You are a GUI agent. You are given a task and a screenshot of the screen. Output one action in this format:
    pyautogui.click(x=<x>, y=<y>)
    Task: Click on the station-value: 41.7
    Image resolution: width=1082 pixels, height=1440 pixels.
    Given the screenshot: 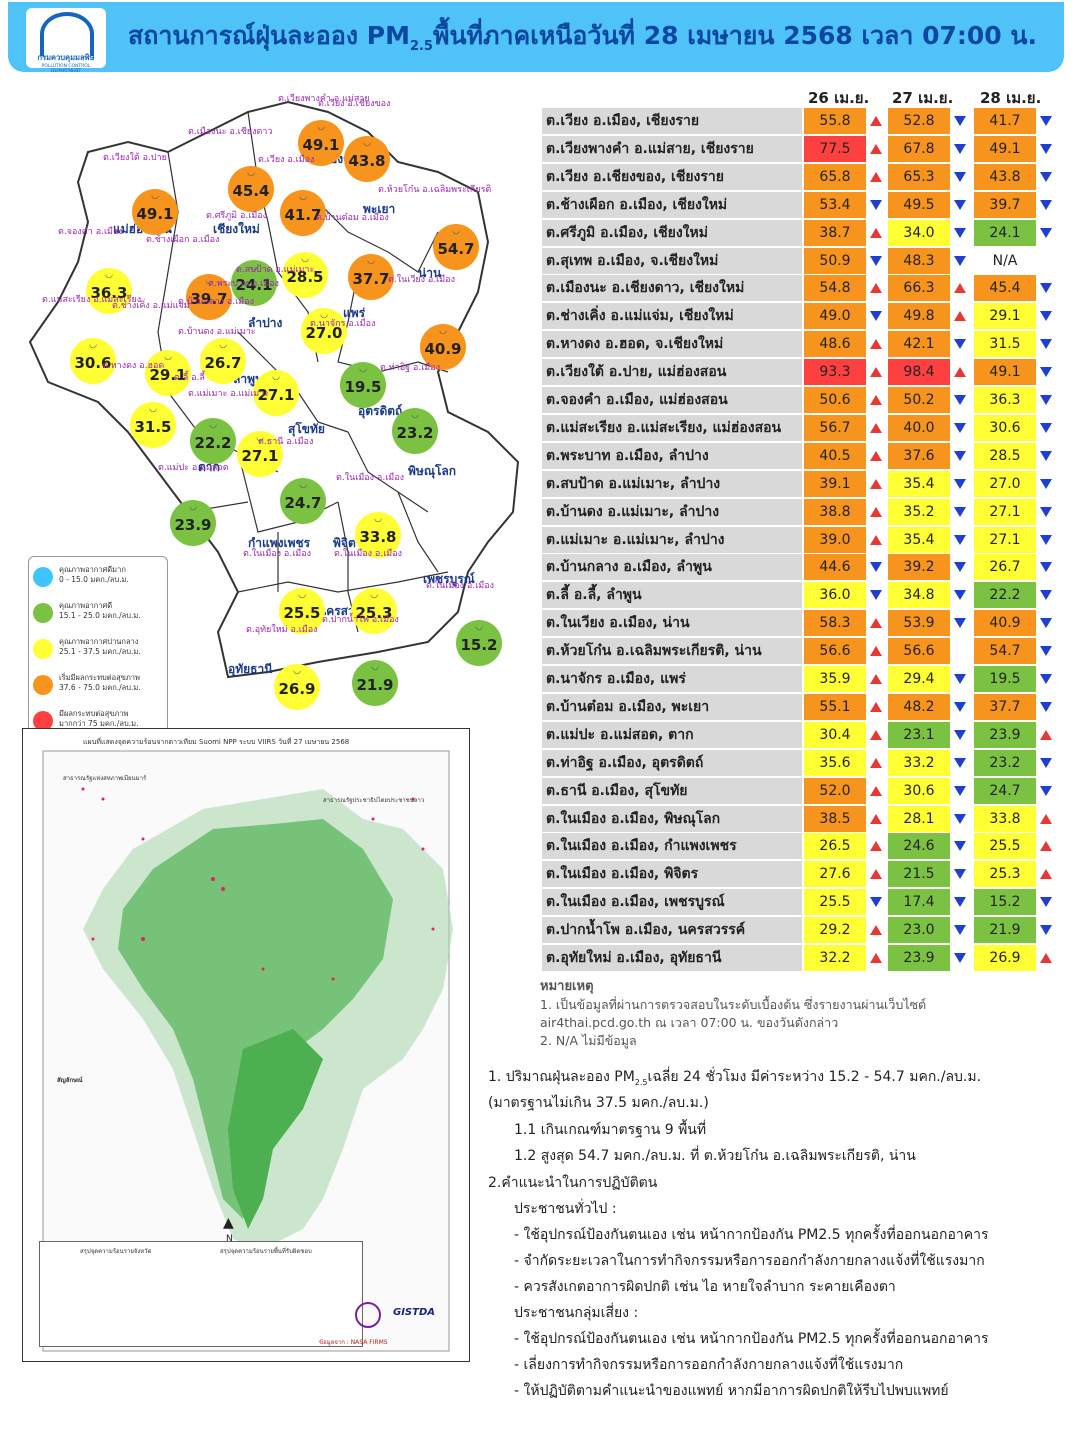 What is the action you would take?
    pyautogui.click(x=303, y=215)
    